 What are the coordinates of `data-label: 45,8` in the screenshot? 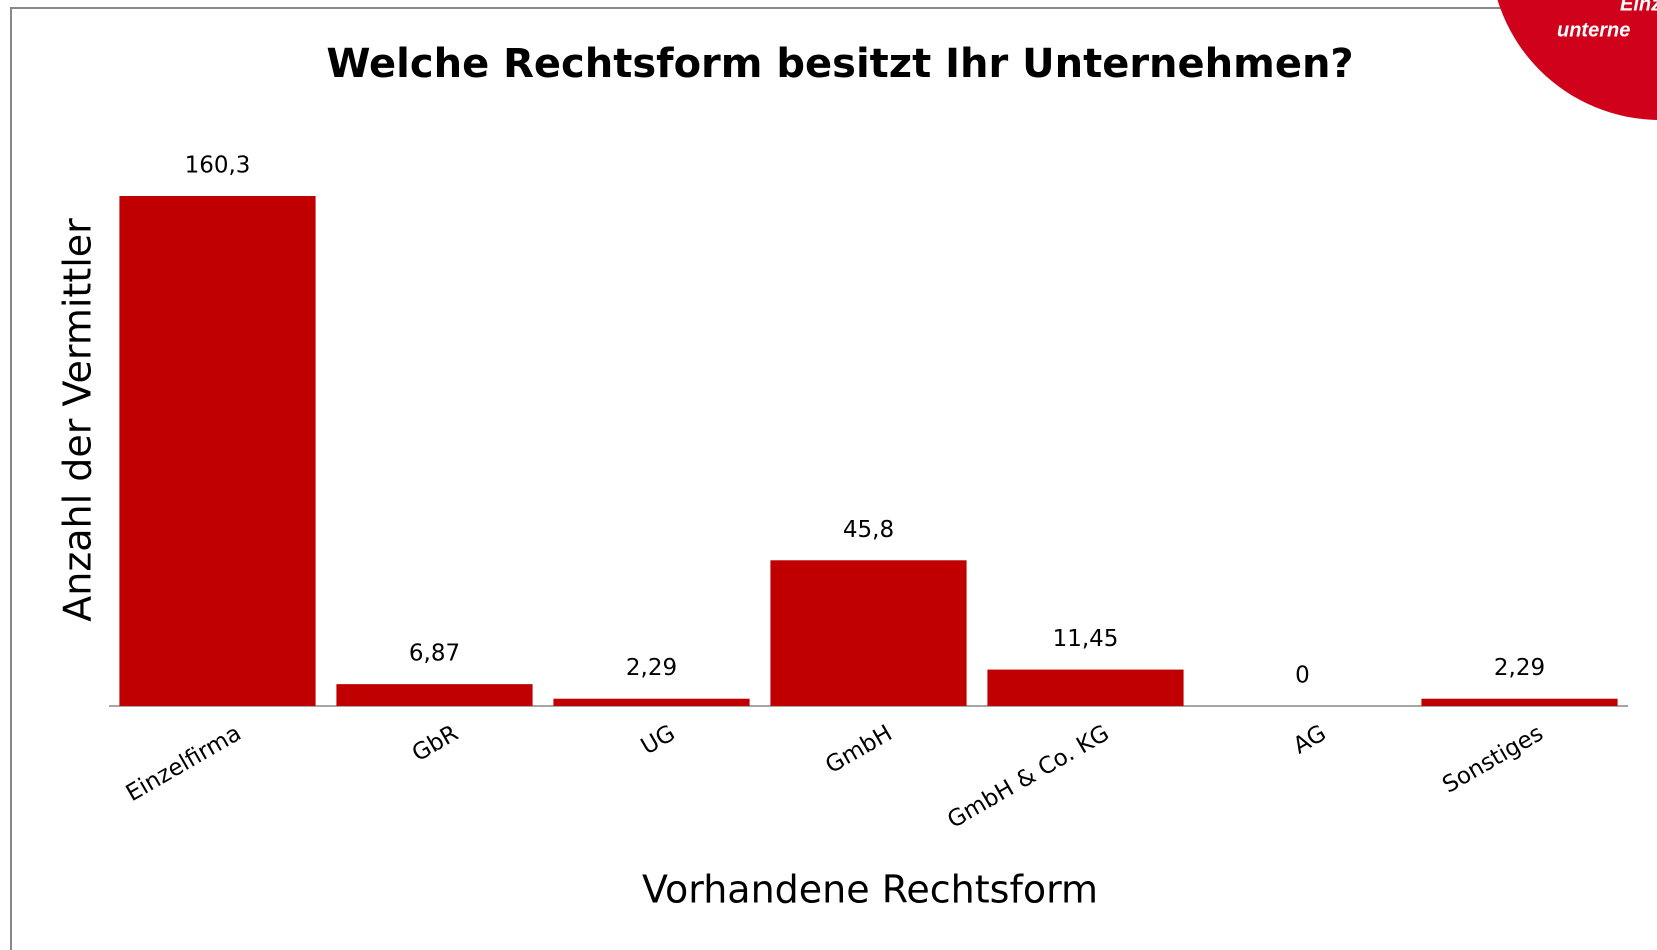 It's located at (868, 530).